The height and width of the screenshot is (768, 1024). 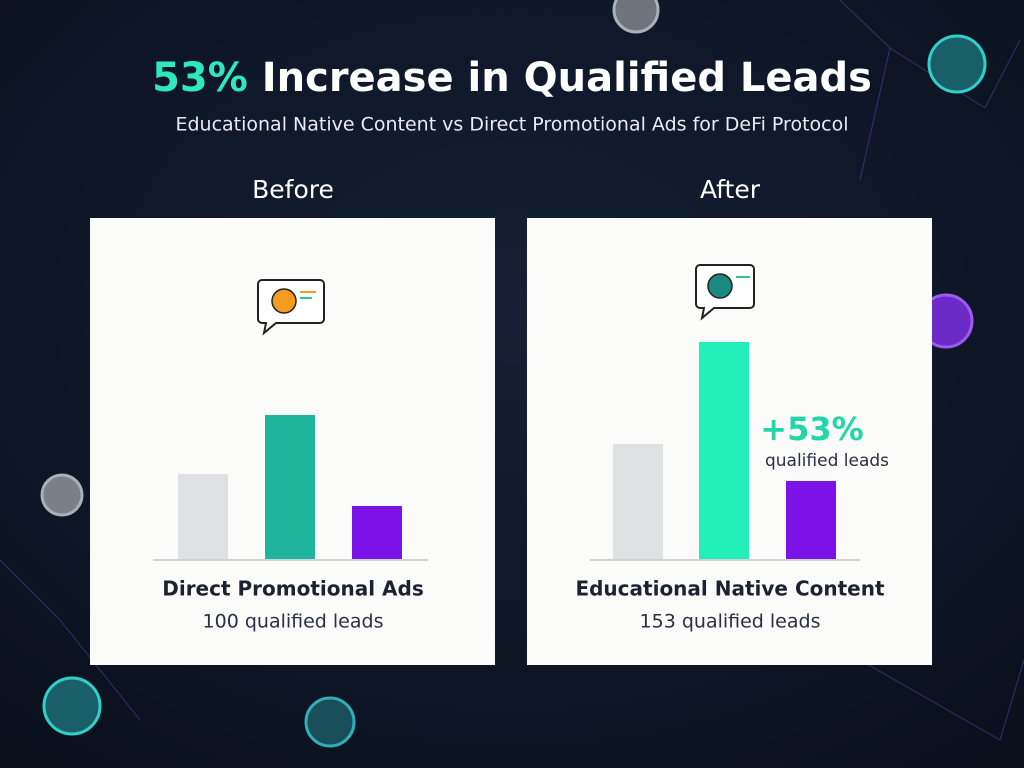 What do you see at coordinates (291, 307) in the screenshot?
I see `icon-before` at bounding box center [291, 307].